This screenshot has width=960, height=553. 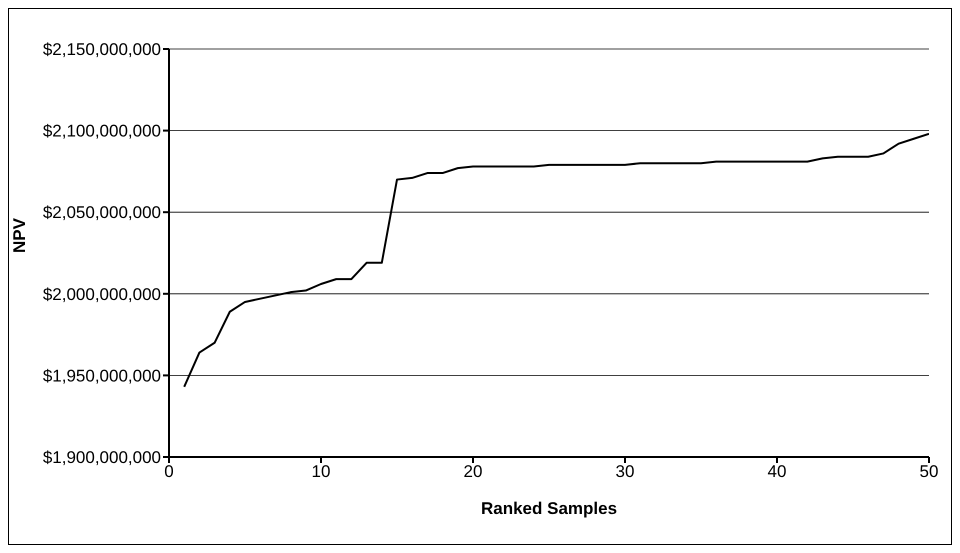 I want to click on x-tick-label: 50, so click(x=929, y=472).